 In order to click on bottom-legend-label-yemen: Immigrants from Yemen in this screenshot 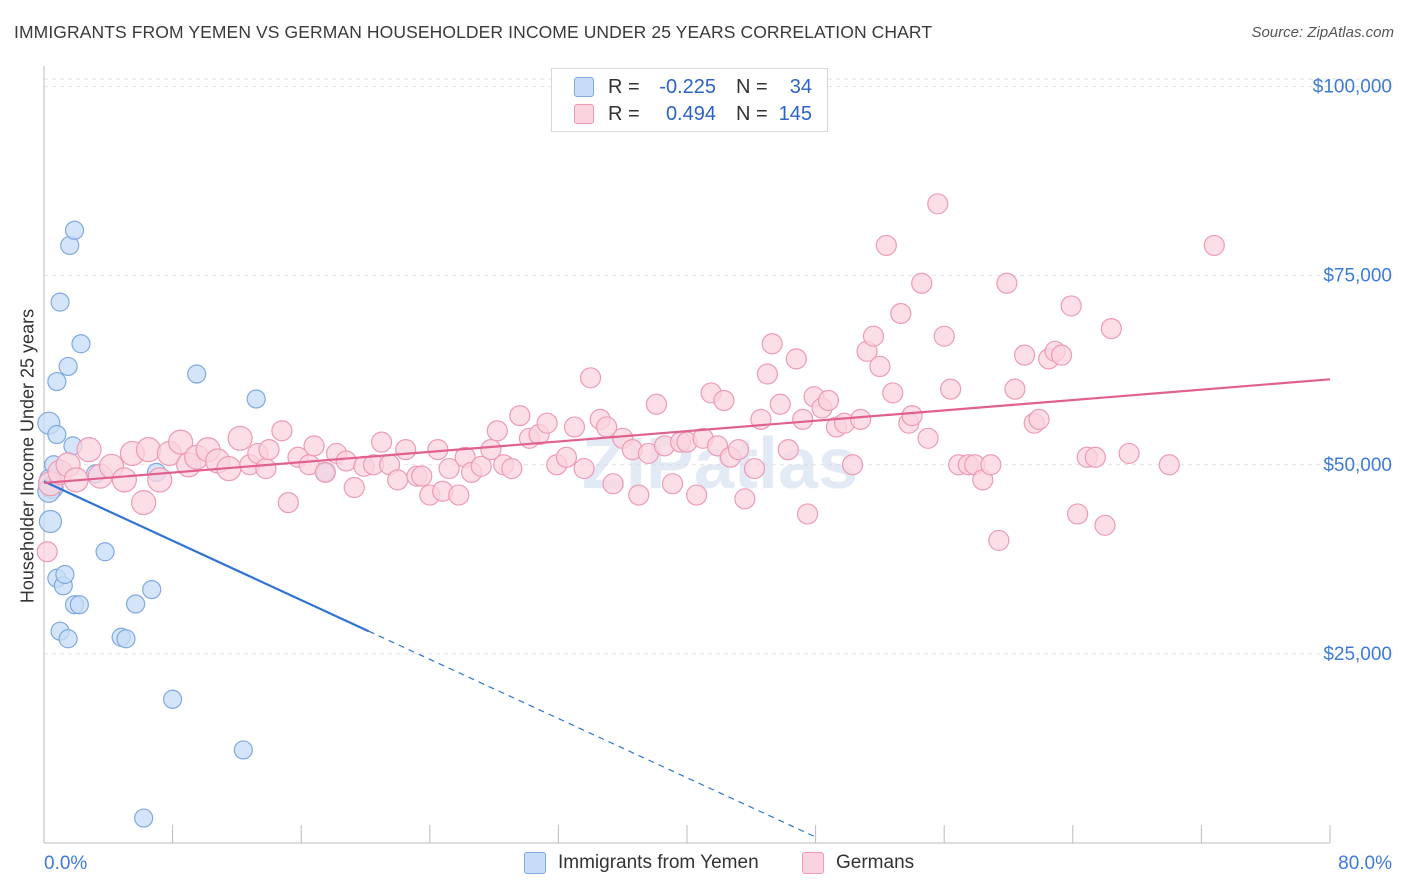, I will do `click(658, 862)`.